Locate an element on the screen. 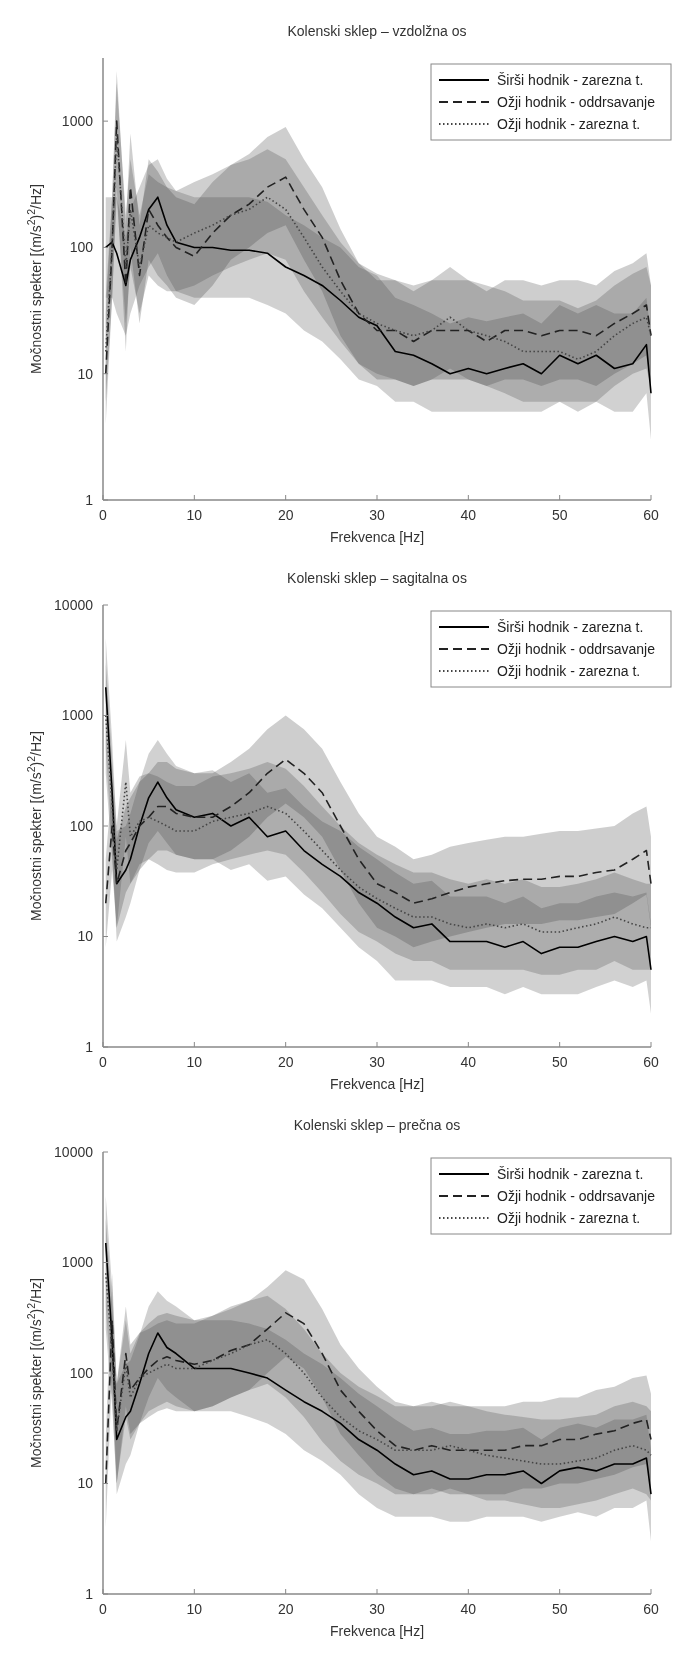 The image size is (689, 1658). chart-title: Kolenski sklep – prečna os is located at coordinates (377, 1125).